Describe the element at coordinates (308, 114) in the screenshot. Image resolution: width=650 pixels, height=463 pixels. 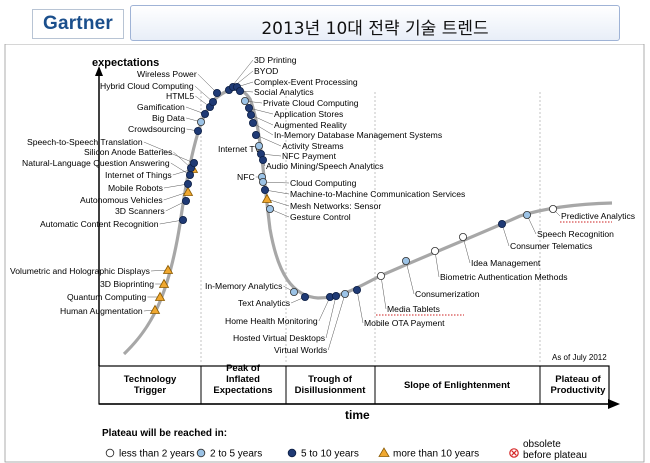
I see `tech-label-application-stores: Application Stores` at that location.